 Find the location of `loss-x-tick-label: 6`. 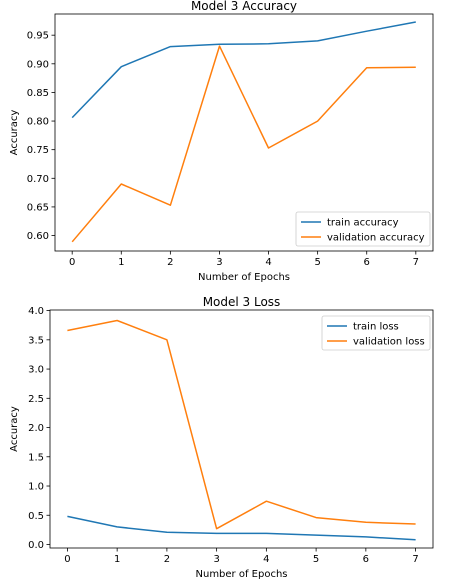

loss-x-tick-label: 6 is located at coordinates (366, 559).